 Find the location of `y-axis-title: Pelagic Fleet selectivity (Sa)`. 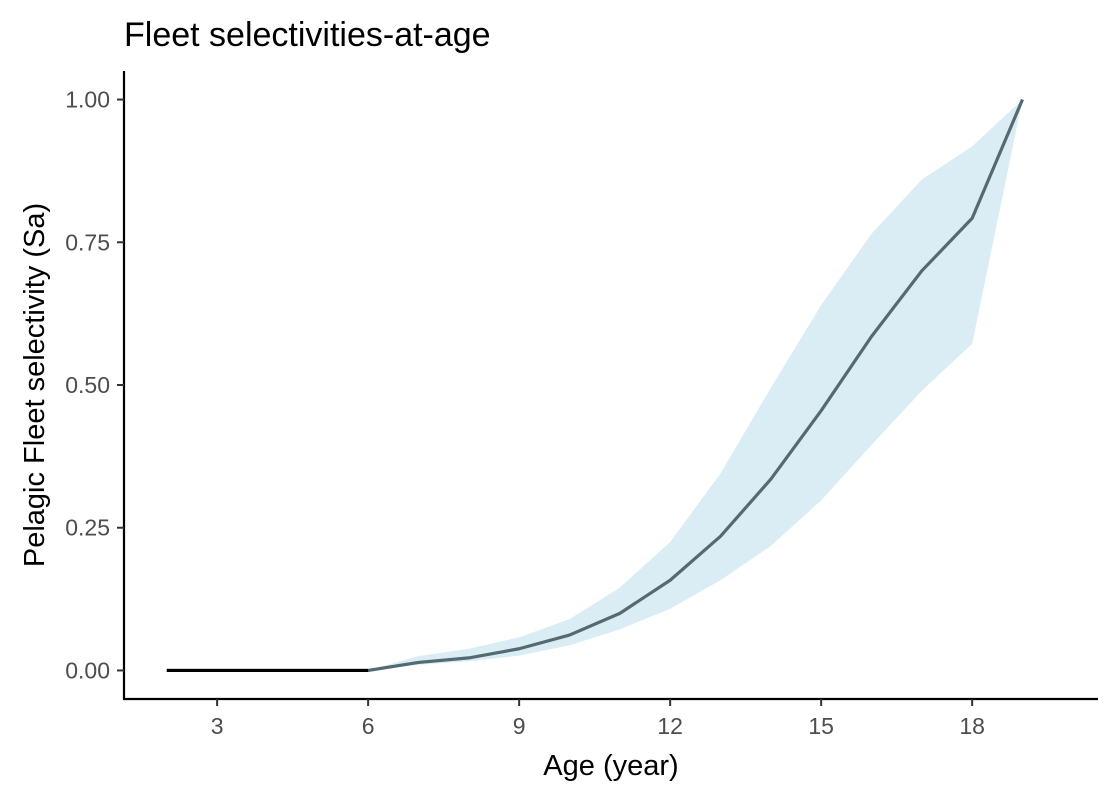

y-axis-title: Pelagic Fleet selectivity (Sa) is located at coordinates (35, 385).